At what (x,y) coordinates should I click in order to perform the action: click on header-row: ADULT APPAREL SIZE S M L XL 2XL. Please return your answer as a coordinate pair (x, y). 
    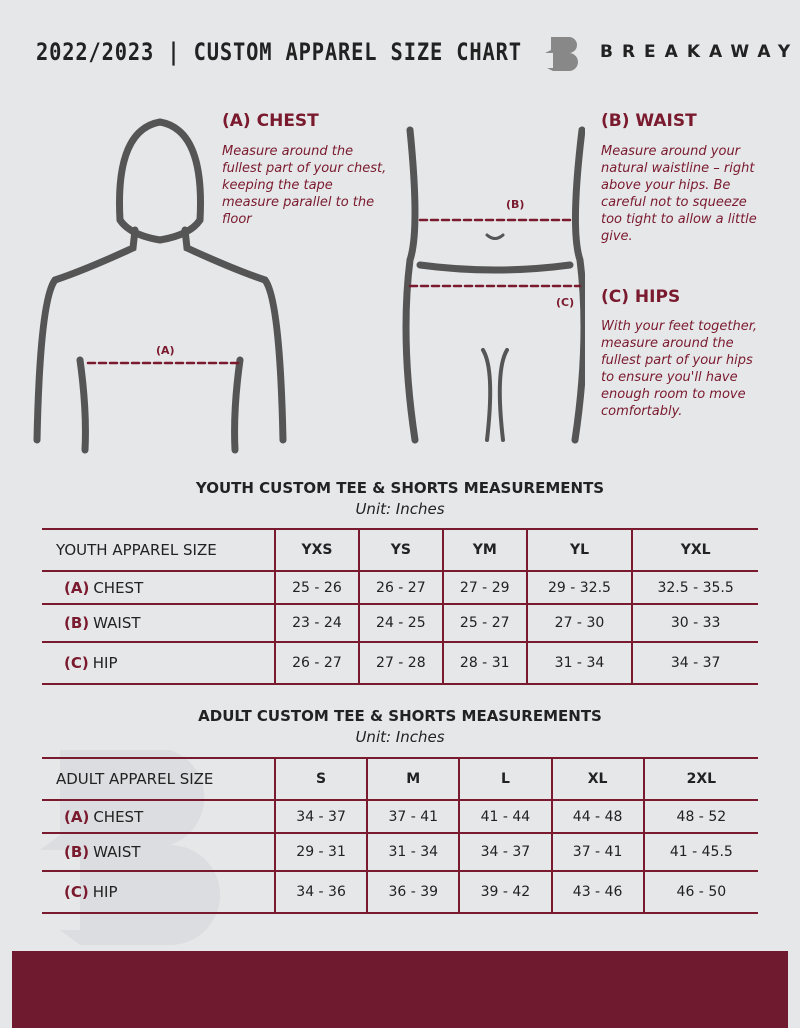
    Looking at the image, I should click on (400, 779).